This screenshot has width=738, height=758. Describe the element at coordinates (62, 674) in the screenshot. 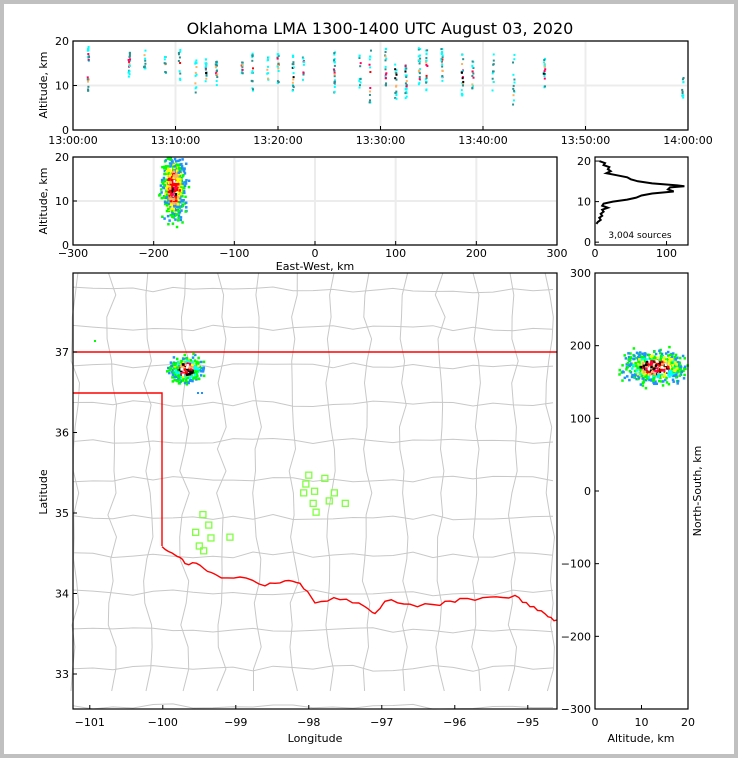

I see `y-tick-label: 33` at that location.